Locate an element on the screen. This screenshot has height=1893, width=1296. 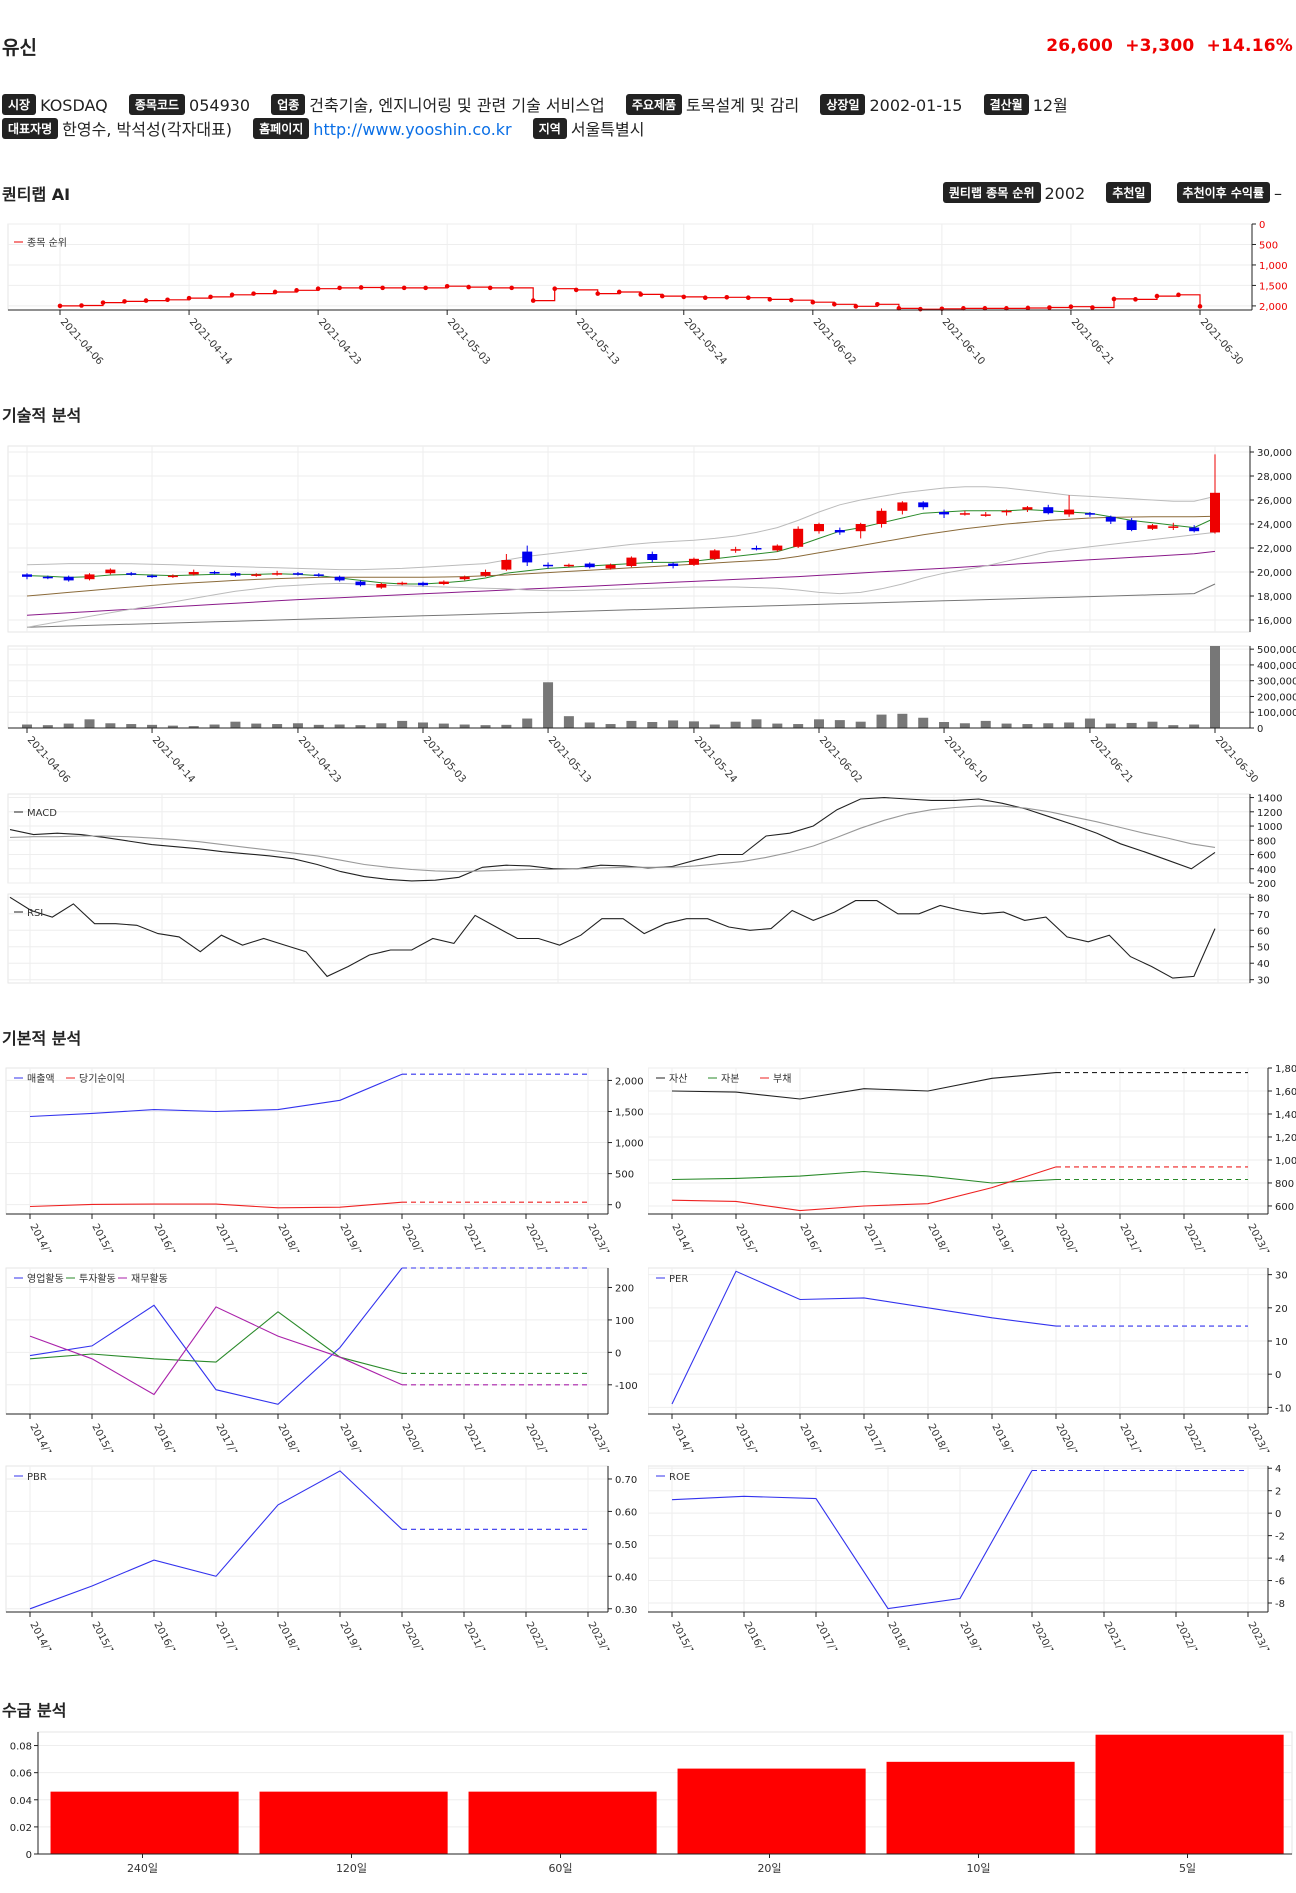
price-block: 26,600 +3,300 +14.16% is located at coordinates (1166, 46).